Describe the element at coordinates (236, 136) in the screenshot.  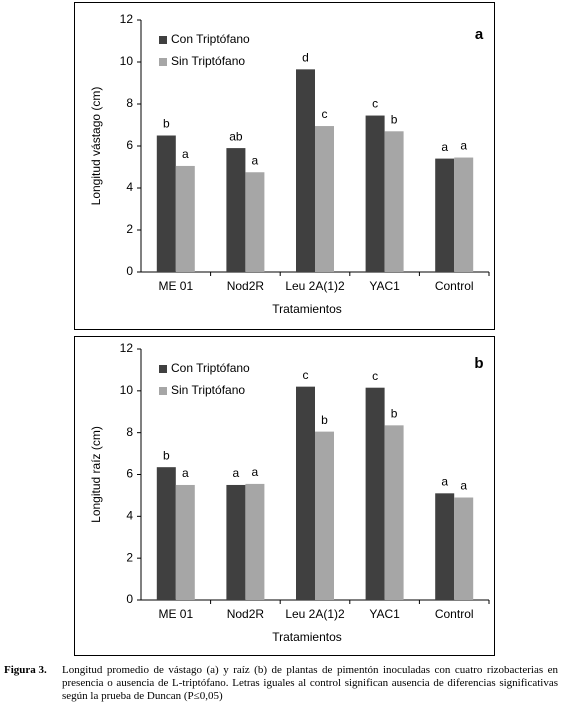
I see `significance-letter: ab` at that location.